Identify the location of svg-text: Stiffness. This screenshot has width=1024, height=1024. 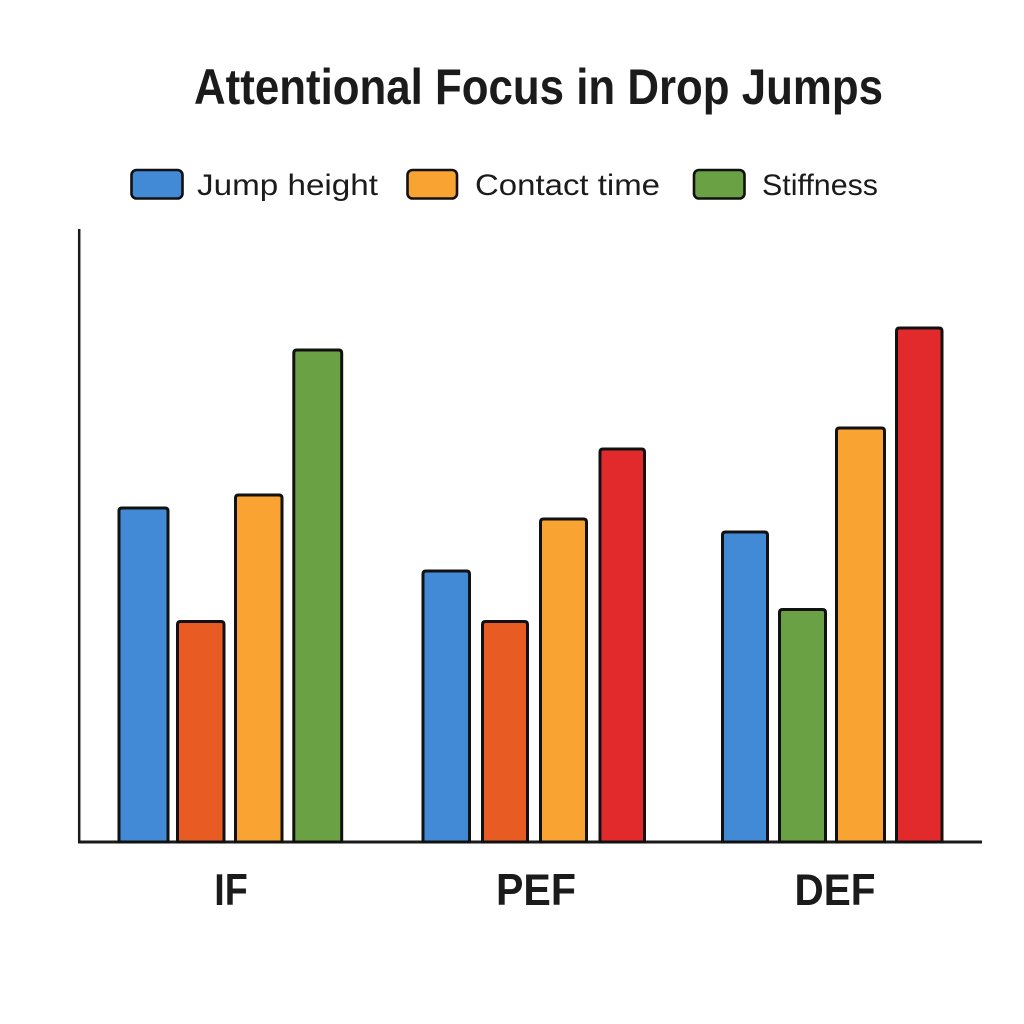
(820, 185).